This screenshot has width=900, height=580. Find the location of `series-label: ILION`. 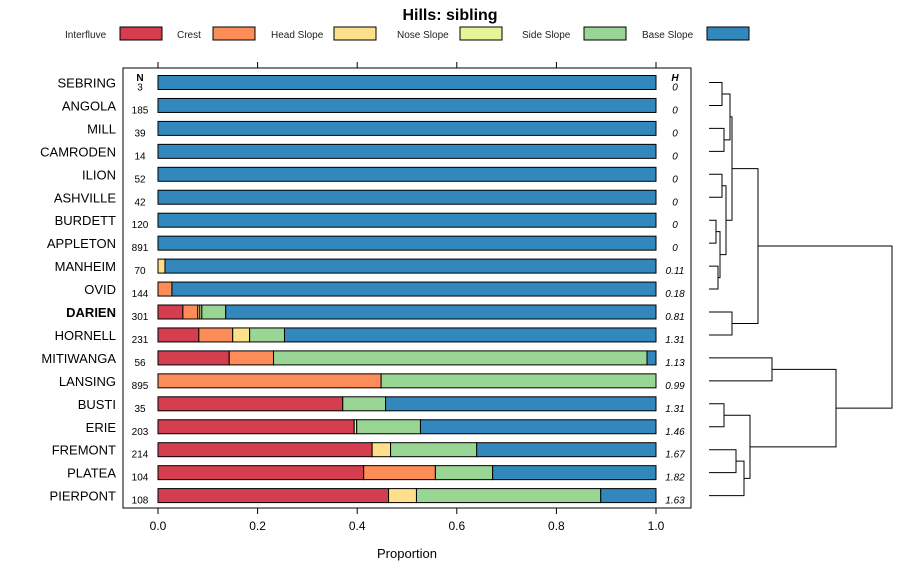

series-label: ILION is located at coordinates (99, 174).